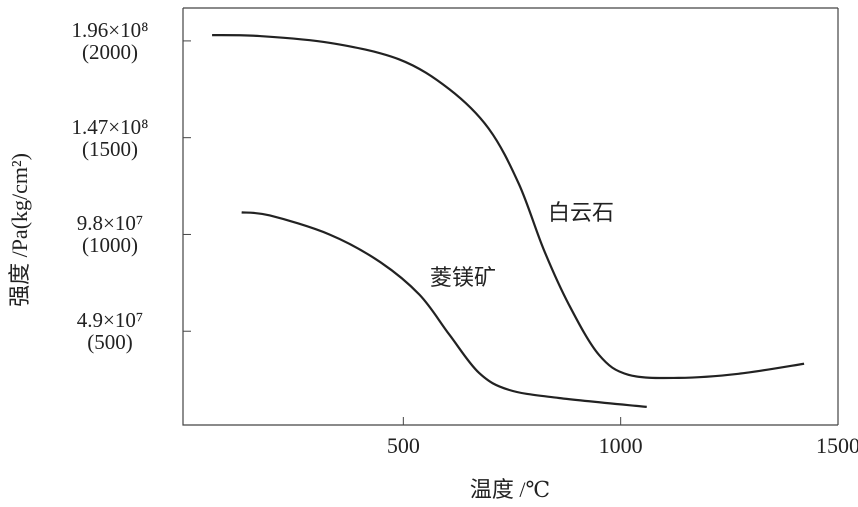 The height and width of the screenshot is (507, 858). I want to click on series-label: 白云石, so click(581, 212).